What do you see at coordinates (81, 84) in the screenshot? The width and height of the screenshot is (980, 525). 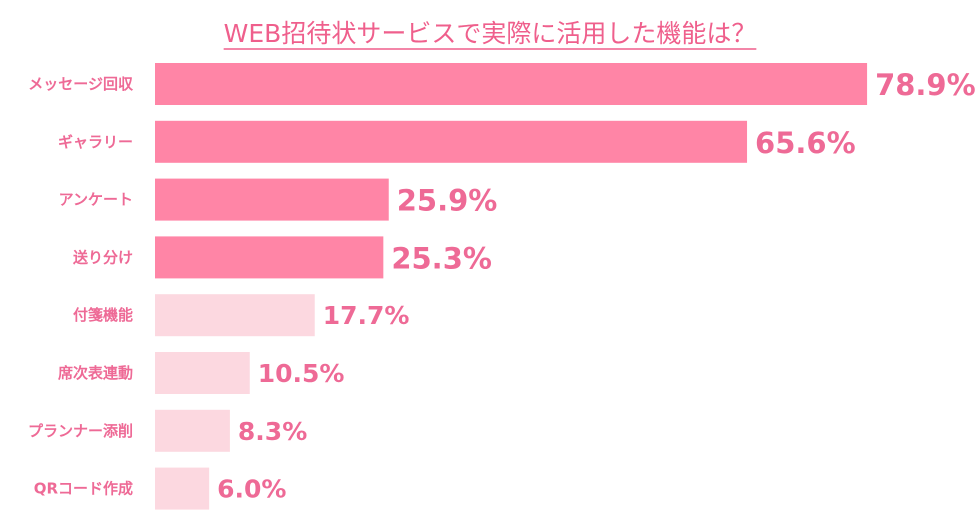 I see `category-label-1: メッセージ回収` at bounding box center [81, 84].